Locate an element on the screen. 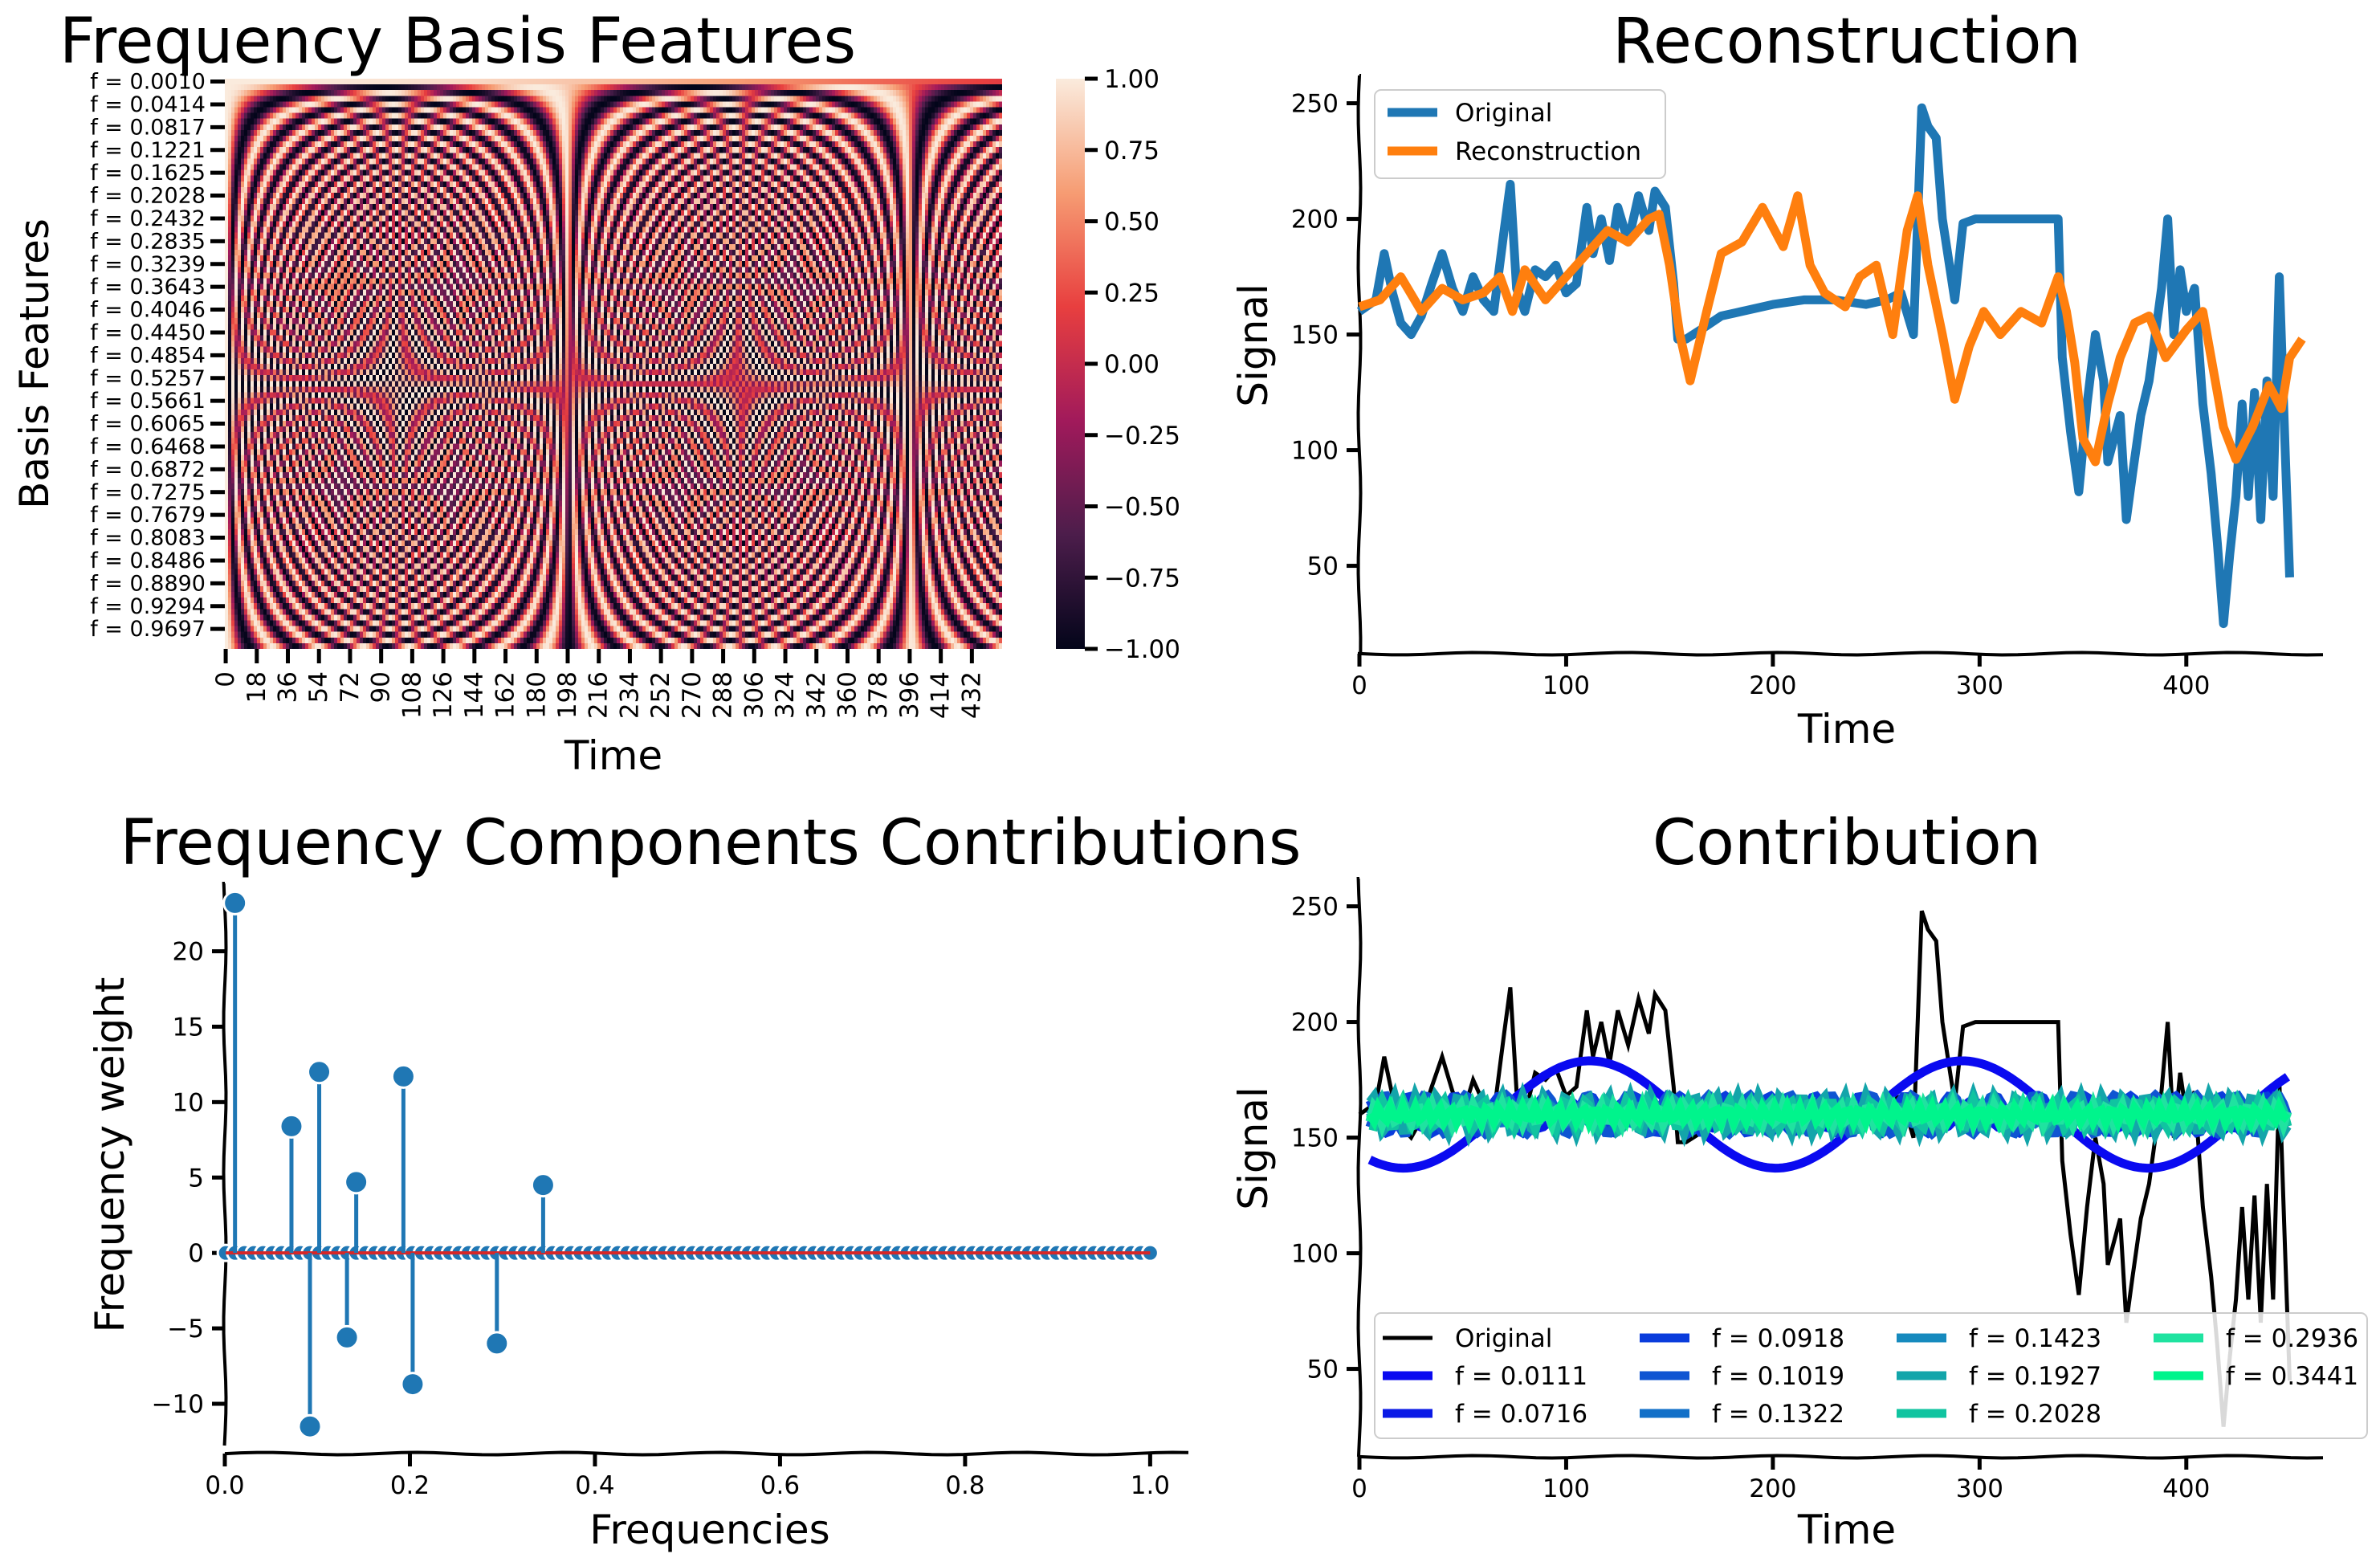 The height and width of the screenshot is (1566, 2380). reconstruction-lines is located at coordinates (1831, 366).